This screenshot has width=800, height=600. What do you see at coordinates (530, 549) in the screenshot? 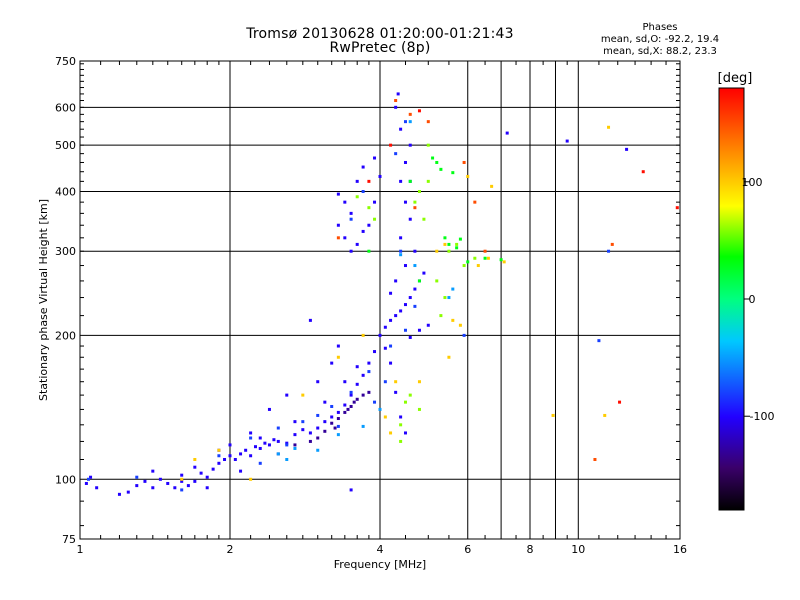
I see `x-tick-label: 8` at bounding box center [530, 549].